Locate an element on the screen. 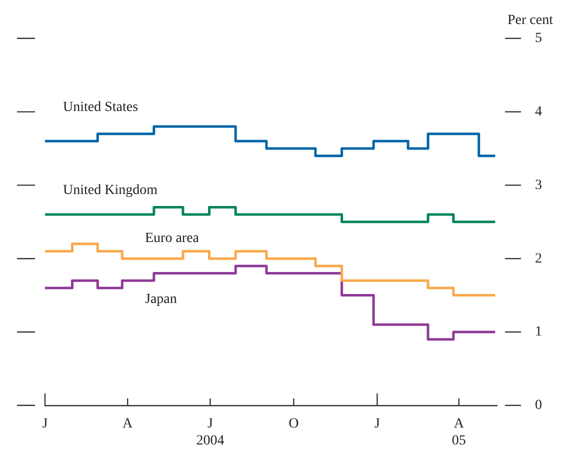  y-axis-title: Per cent is located at coordinates (531, 20).